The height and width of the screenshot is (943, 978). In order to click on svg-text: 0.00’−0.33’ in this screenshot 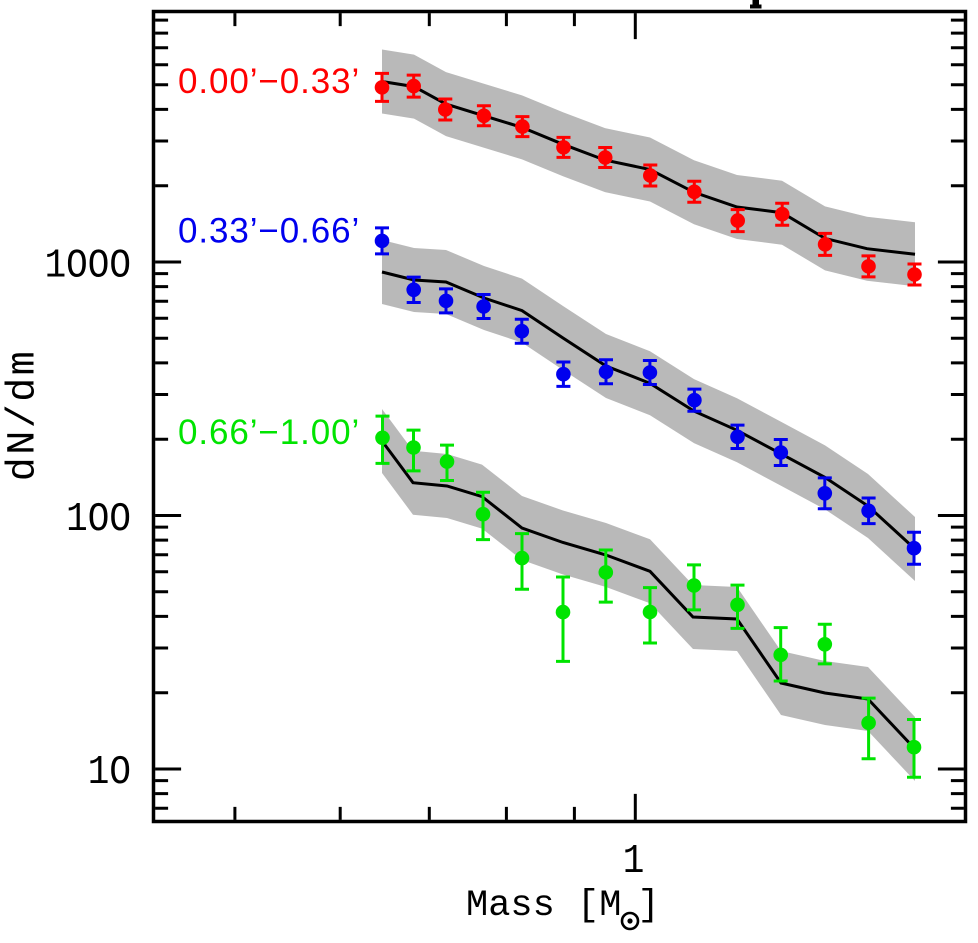, I will do `click(269, 81)`.